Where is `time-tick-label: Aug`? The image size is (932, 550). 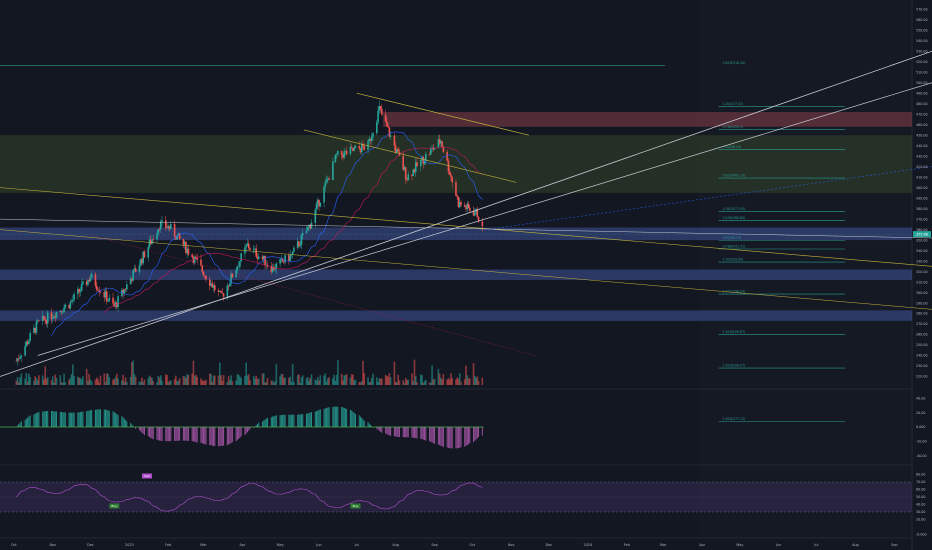 time-tick-label: Aug is located at coordinates (855, 545).